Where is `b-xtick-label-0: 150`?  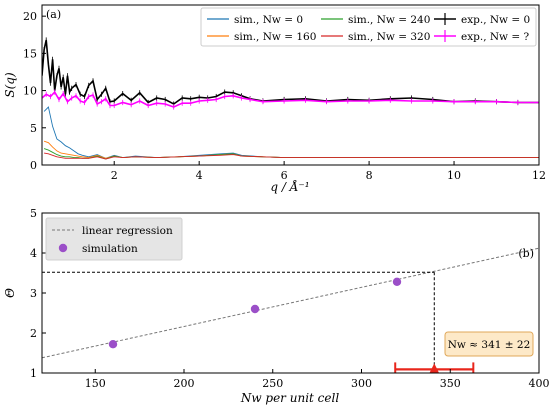
b-xtick-label-0: 150 is located at coordinates (95, 383).